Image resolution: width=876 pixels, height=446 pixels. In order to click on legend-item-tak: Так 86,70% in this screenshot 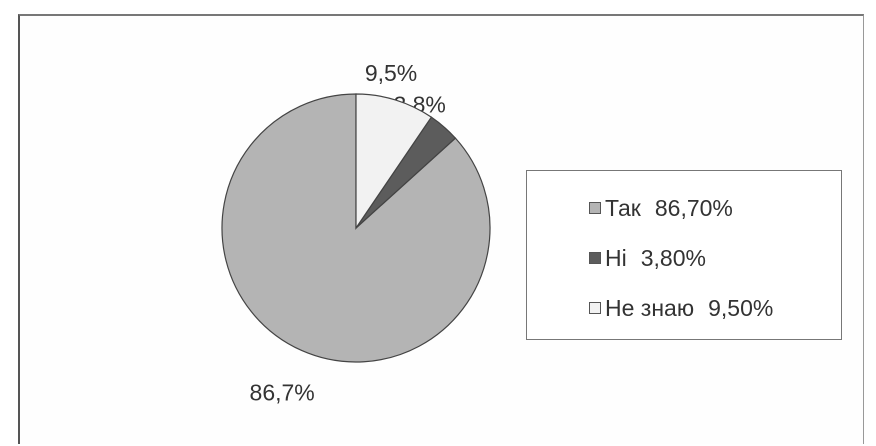, I will do `click(715, 208)`.